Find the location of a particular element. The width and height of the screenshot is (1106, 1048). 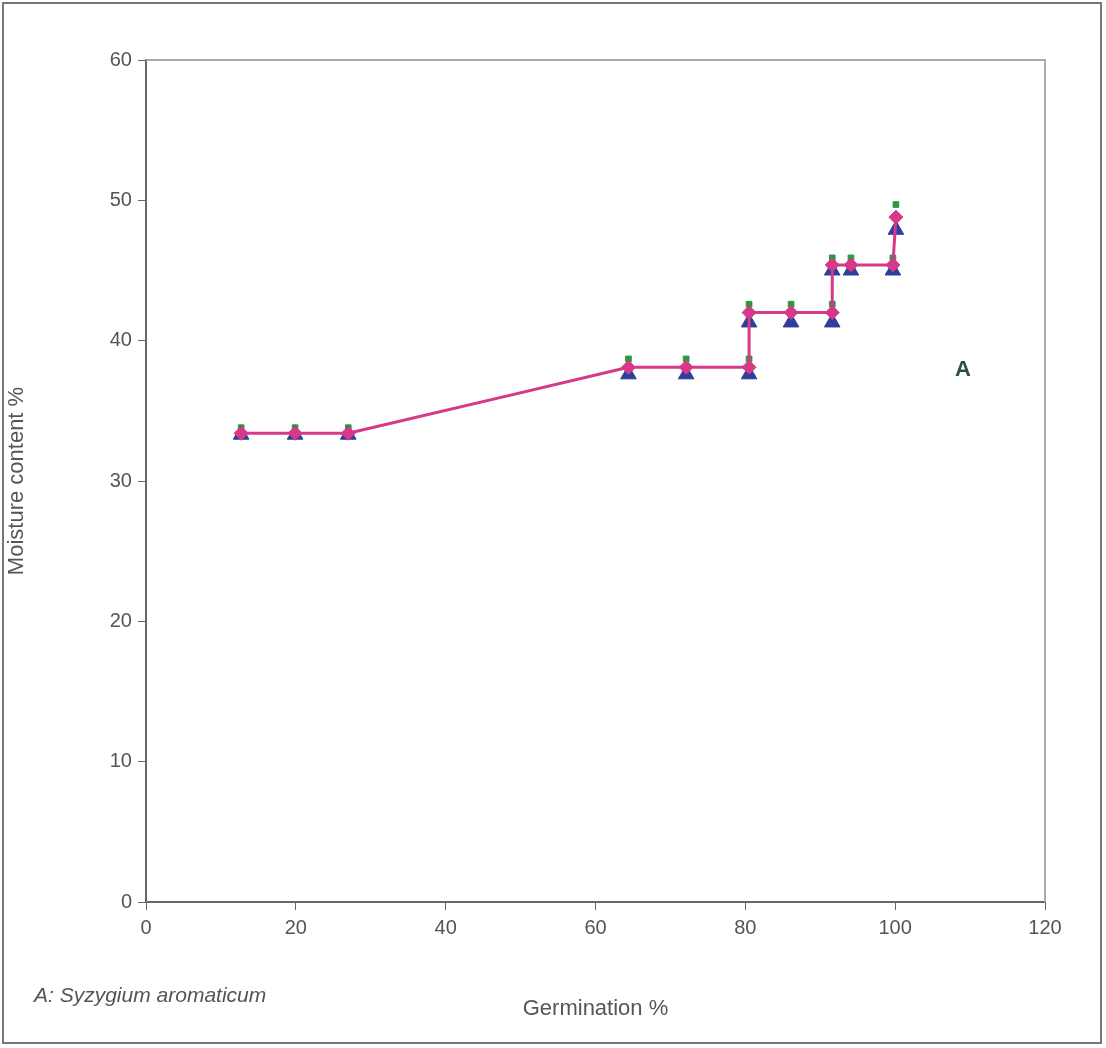

y-tick-label: 10 is located at coordinates (120, 760).